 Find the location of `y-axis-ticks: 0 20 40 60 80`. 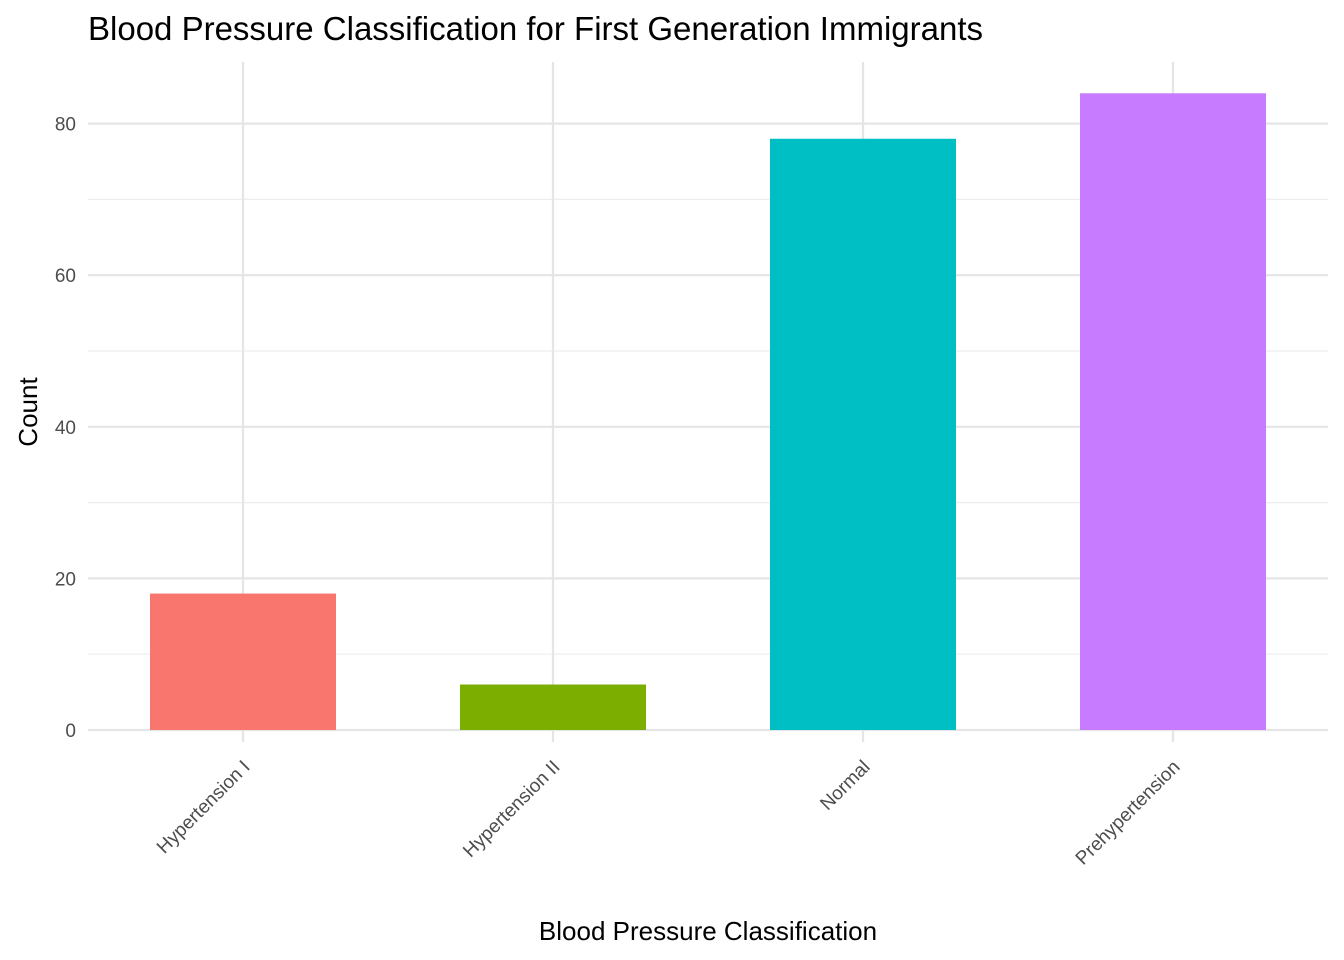

y-axis-ticks: 0 20 40 60 80 is located at coordinates (65, 428).